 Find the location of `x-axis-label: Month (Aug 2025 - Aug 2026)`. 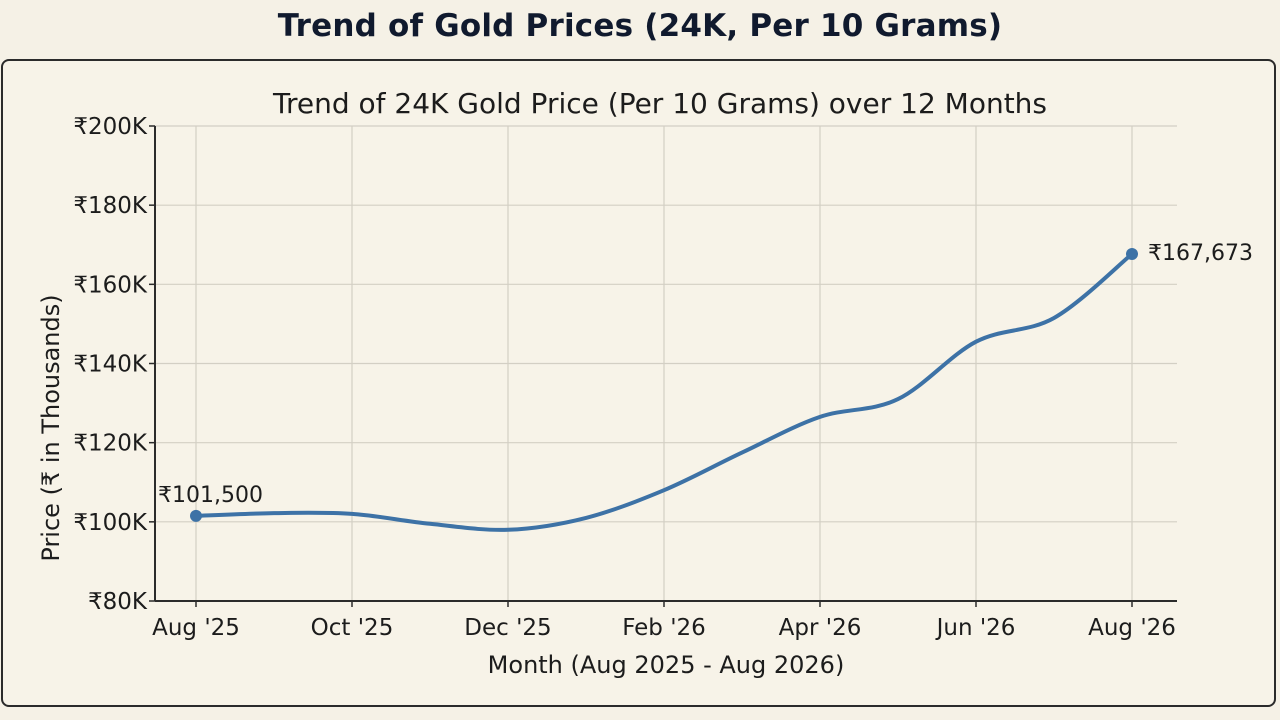

x-axis-label: Month (Aug 2025 - Aug 2026) is located at coordinates (666, 665).